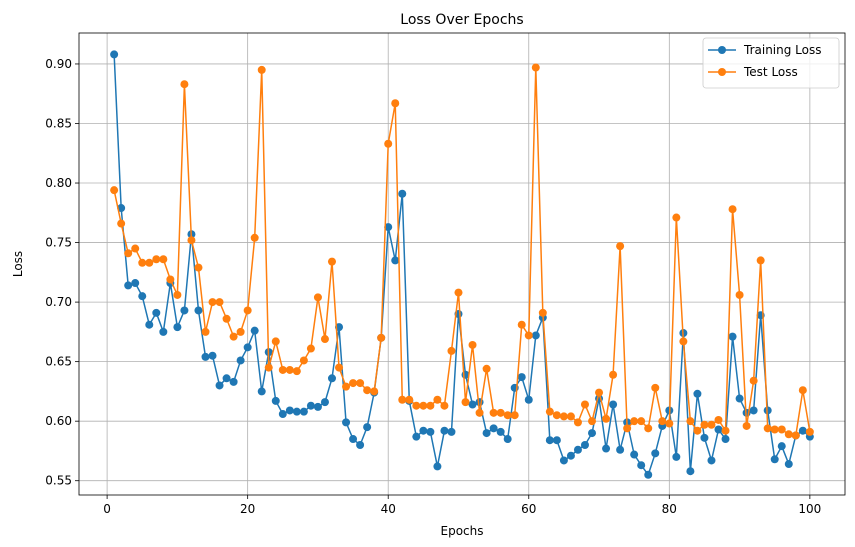 This screenshot has height=547, width=855. I want to click on y-tick-label: 0.90, so click(58, 64).